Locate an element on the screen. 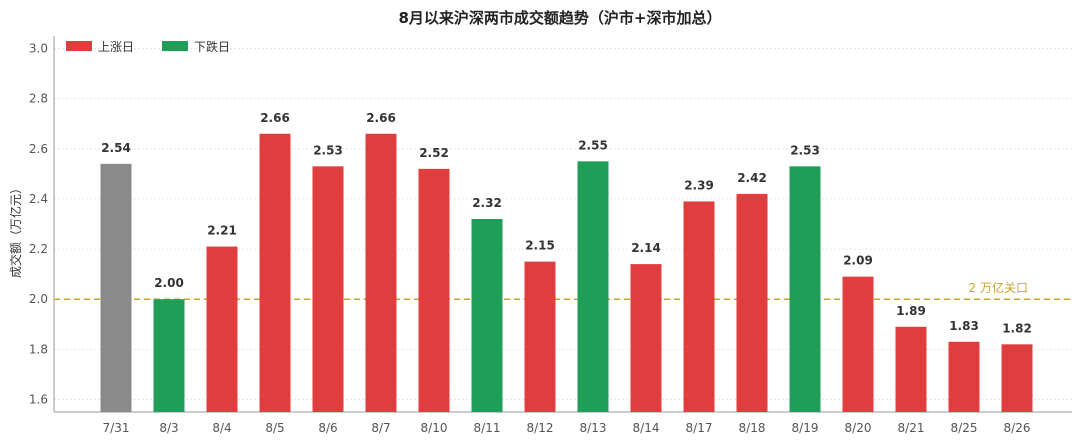 This screenshot has height=444, width=1080. x-tick-label: 8/26 is located at coordinates (1017, 428).